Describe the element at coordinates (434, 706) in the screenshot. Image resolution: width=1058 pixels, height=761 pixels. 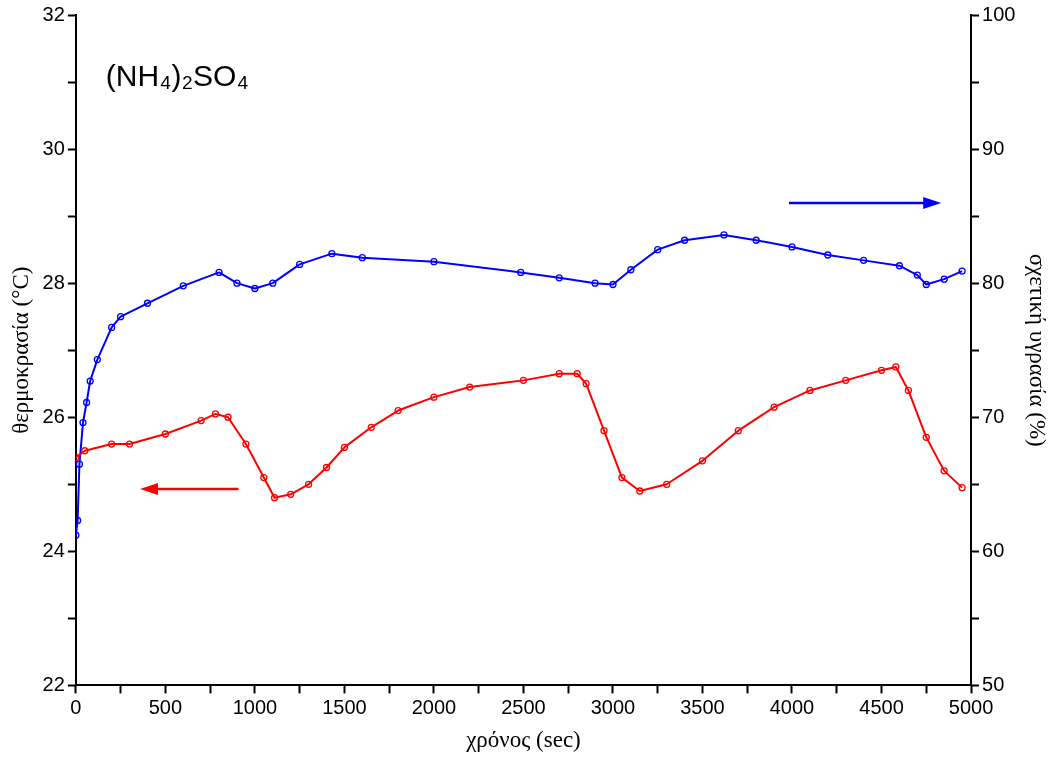
I see `x-tick-label: 2000` at that location.